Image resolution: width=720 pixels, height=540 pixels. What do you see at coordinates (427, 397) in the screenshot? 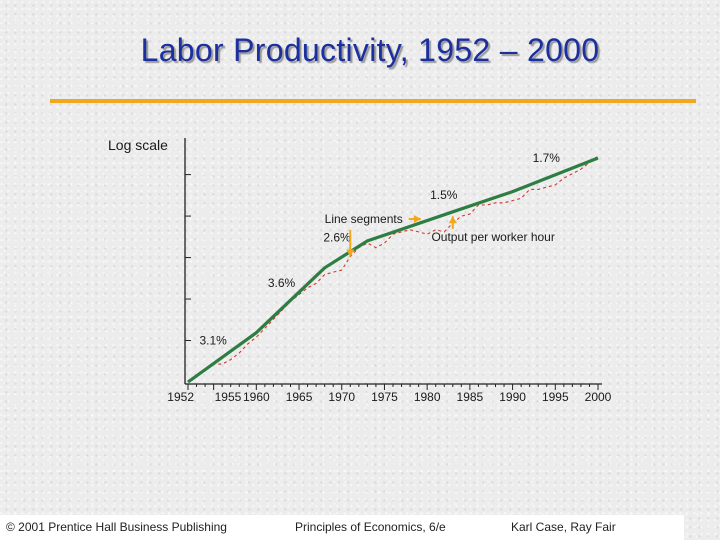
I see `x-tick-label: 1980` at bounding box center [427, 397].